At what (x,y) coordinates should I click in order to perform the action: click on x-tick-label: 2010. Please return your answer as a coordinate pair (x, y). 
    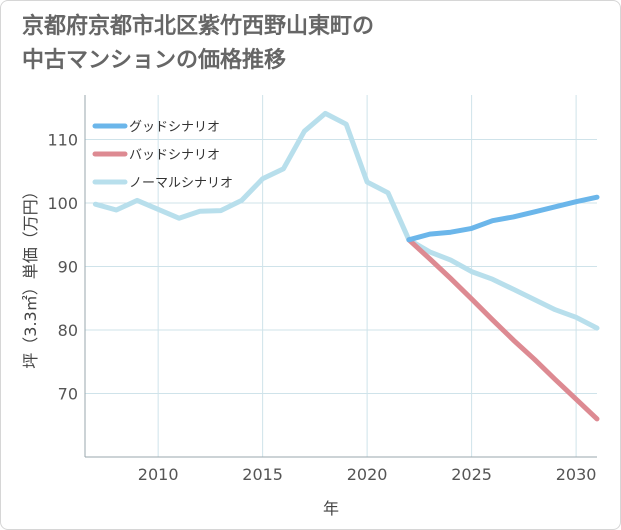
    Looking at the image, I should click on (158, 474).